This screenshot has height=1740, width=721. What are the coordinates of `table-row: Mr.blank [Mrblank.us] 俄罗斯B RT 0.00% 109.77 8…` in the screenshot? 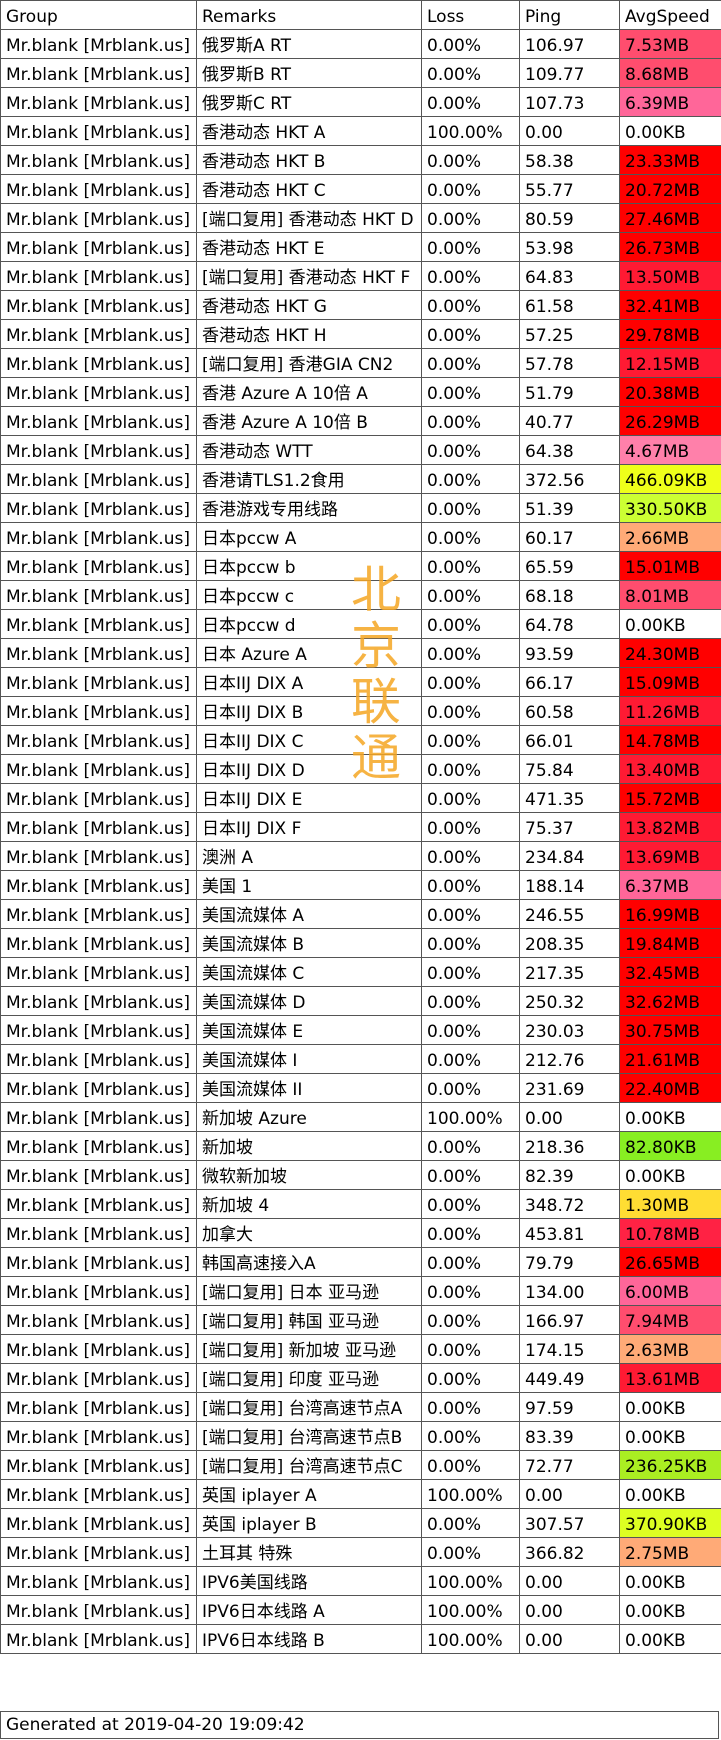 It's located at (360, 73).